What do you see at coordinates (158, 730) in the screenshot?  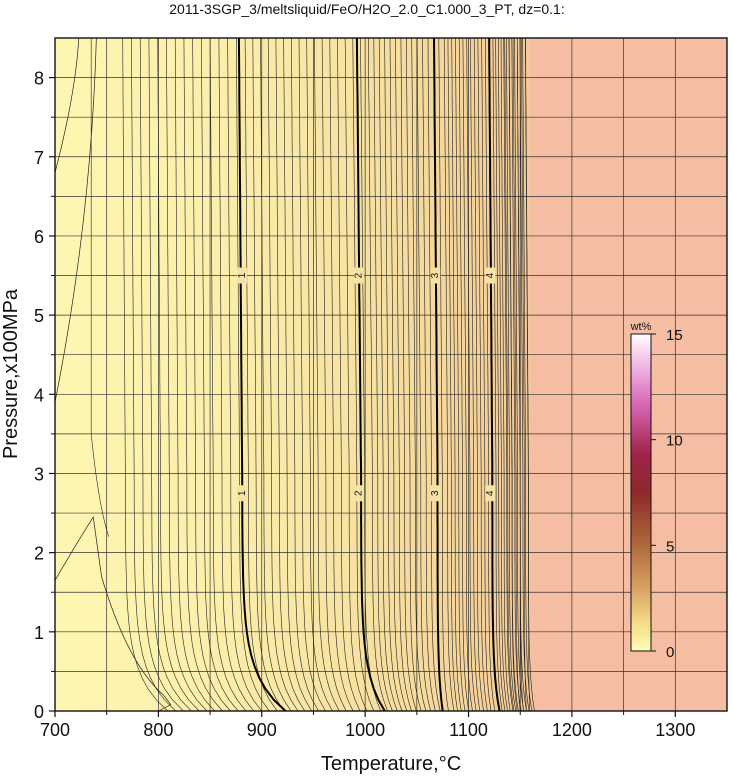 I see `x-tick-label: 800` at bounding box center [158, 730].